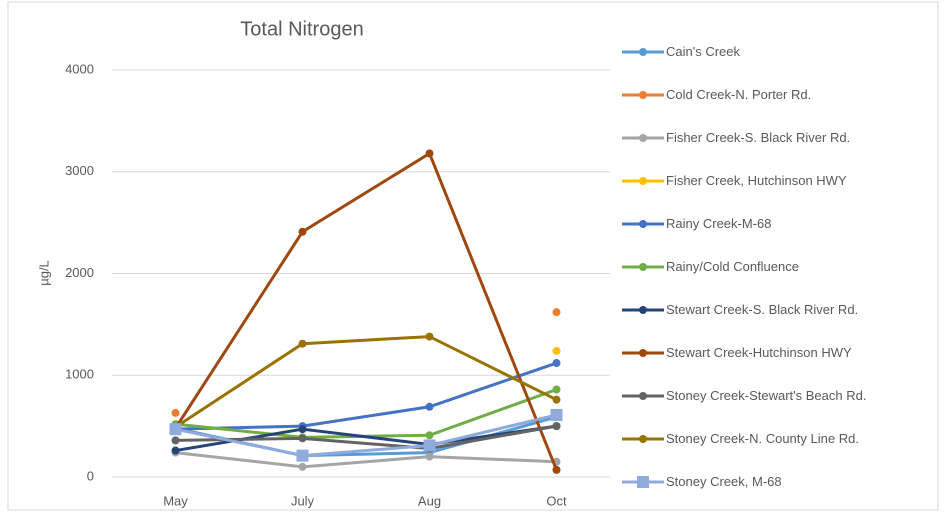 The width and height of the screenshot is (944, 513). Describe the element at coordinates (762, 309) in the screenshot. I see `legend-label: Stewart Creek-S. Black River Rd.` at that location.